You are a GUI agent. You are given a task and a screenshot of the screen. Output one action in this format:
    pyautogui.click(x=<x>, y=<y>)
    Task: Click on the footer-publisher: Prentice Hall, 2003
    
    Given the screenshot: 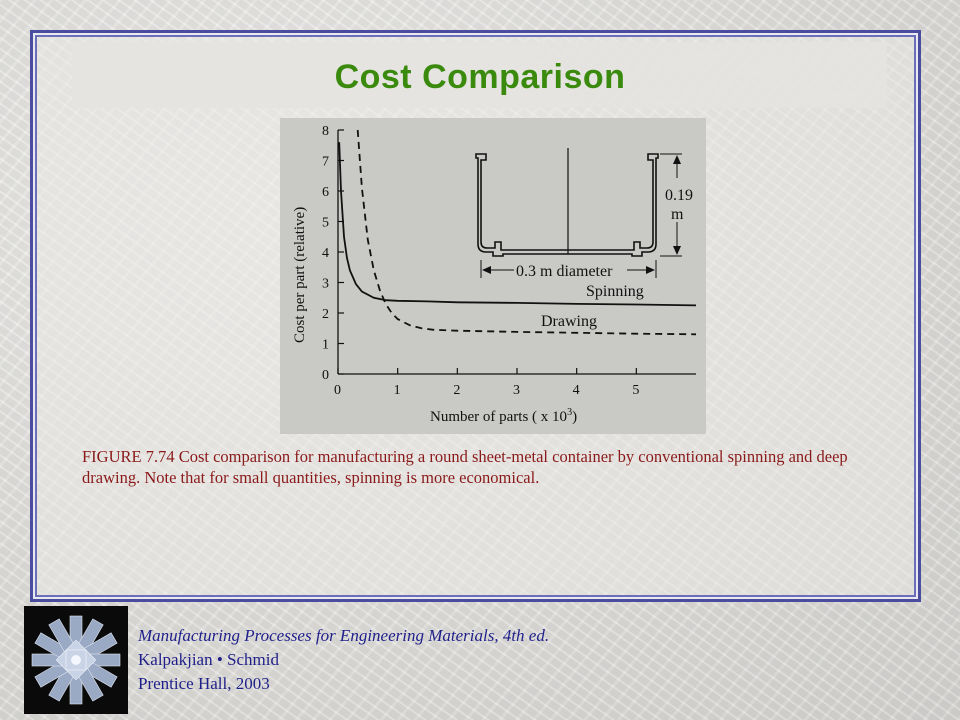 What is the action you would take?
    pyautogui.click(x=204, y=683)
    